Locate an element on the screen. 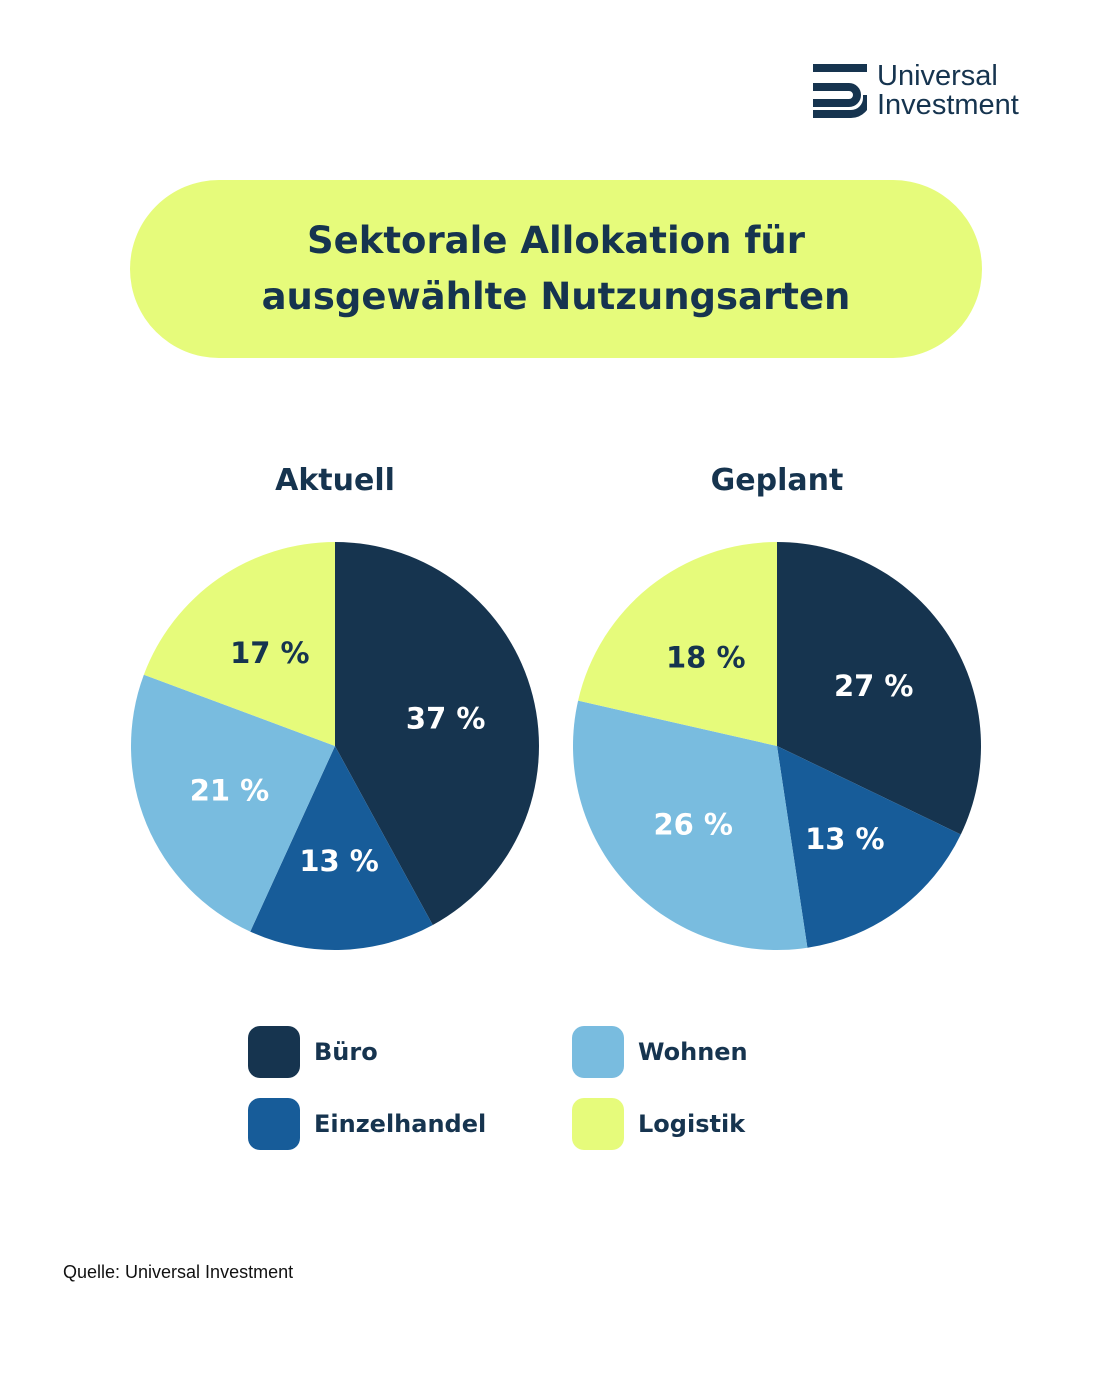 The image size is (1110, 1388). legend-item-einzelhandel: Einzelhandel is located at coordinates (367, 1124).